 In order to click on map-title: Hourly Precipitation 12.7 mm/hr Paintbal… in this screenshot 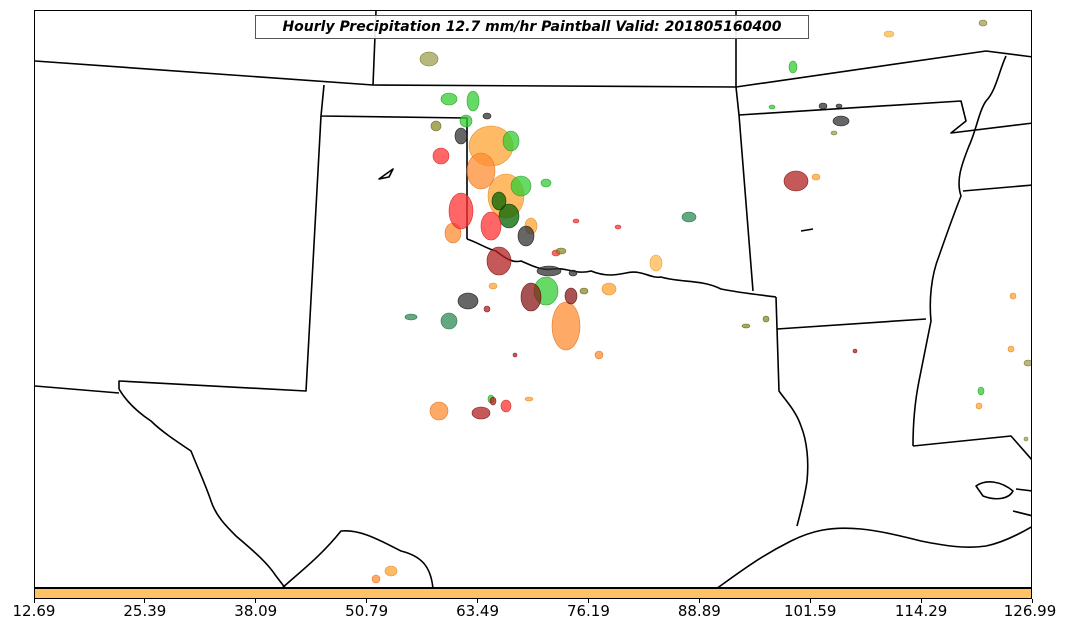, I will do `click(532, 27)`.